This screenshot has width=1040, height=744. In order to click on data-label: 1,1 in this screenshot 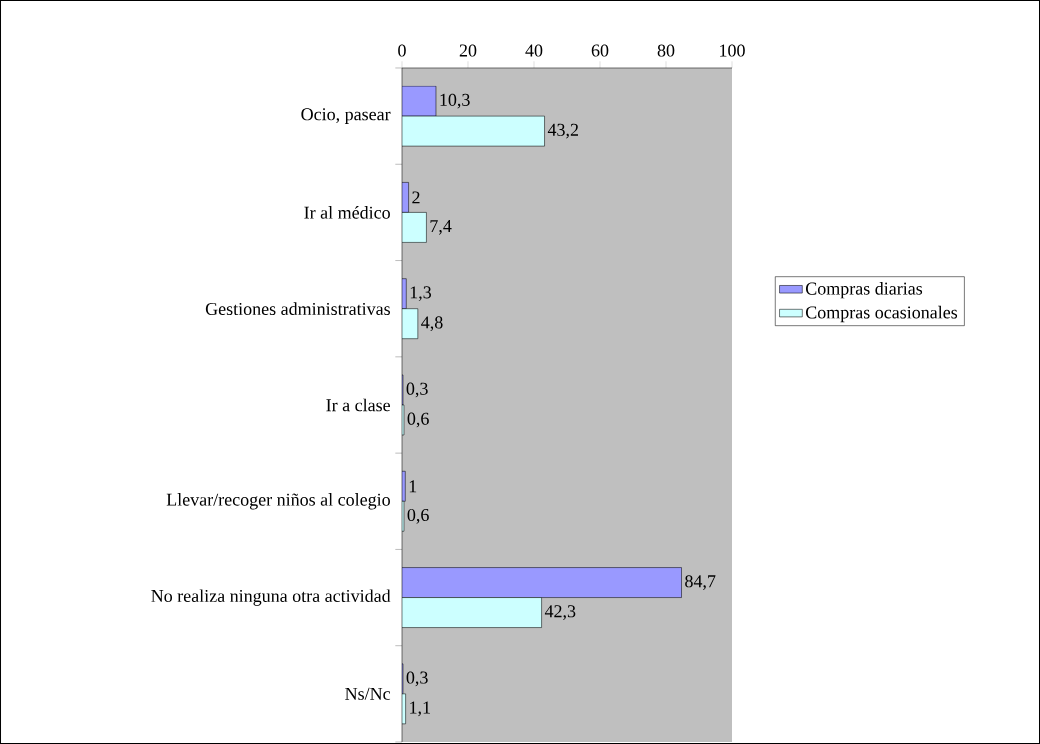, I will do `click(420, 709)`.